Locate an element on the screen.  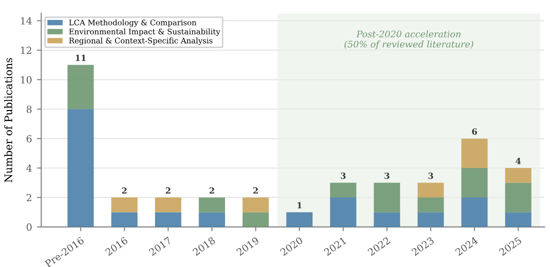
y-tick-label: 2 is located at coordinates (29, 198).